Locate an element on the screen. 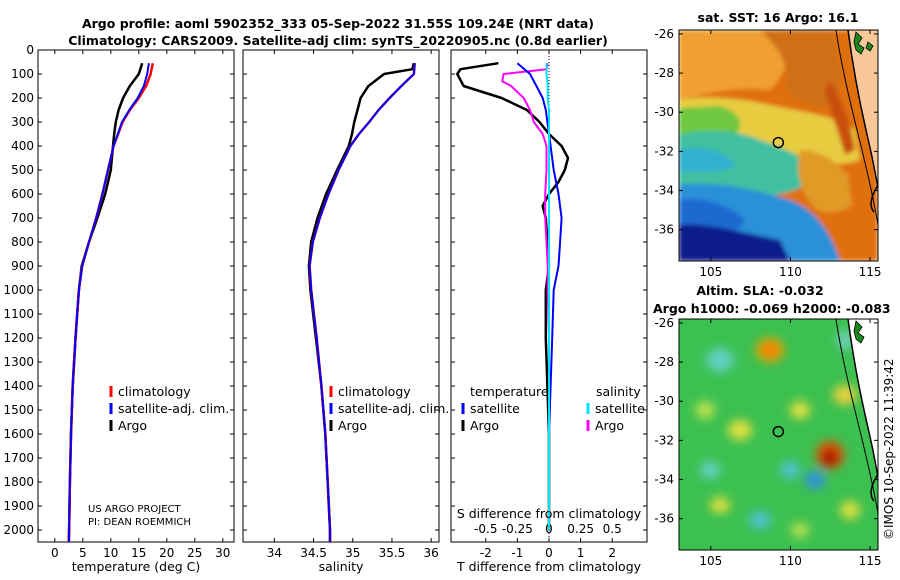  sst-field is located at coordinates (778, 145).